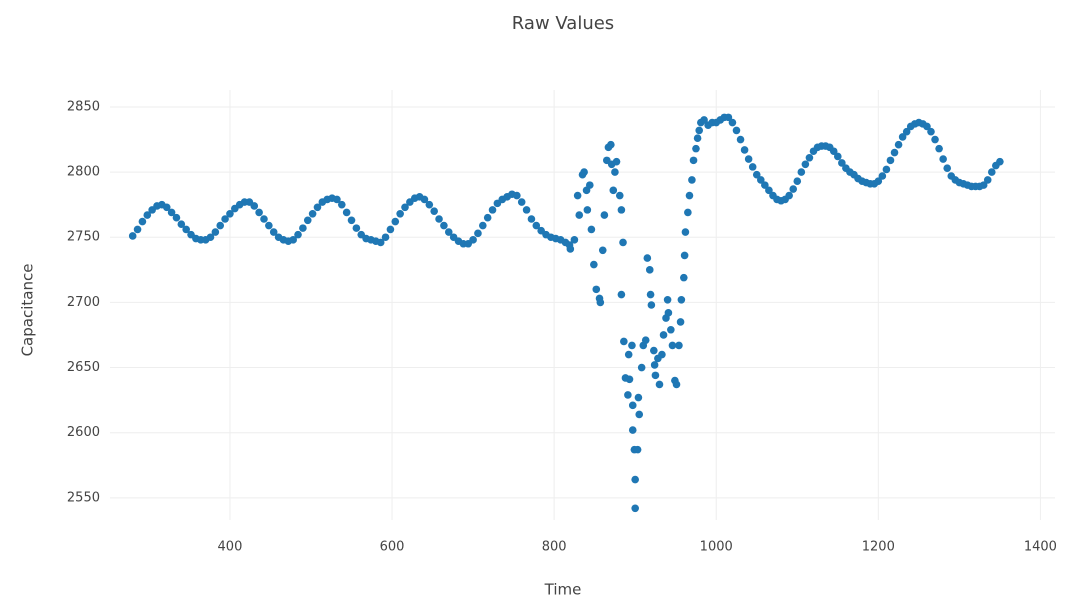 This screenshot has height=606, width=1080. What do you see at coordinates (554, 547) in the screenshot?
I see `x-tick-label: 800` at bounding box center [554, 547].